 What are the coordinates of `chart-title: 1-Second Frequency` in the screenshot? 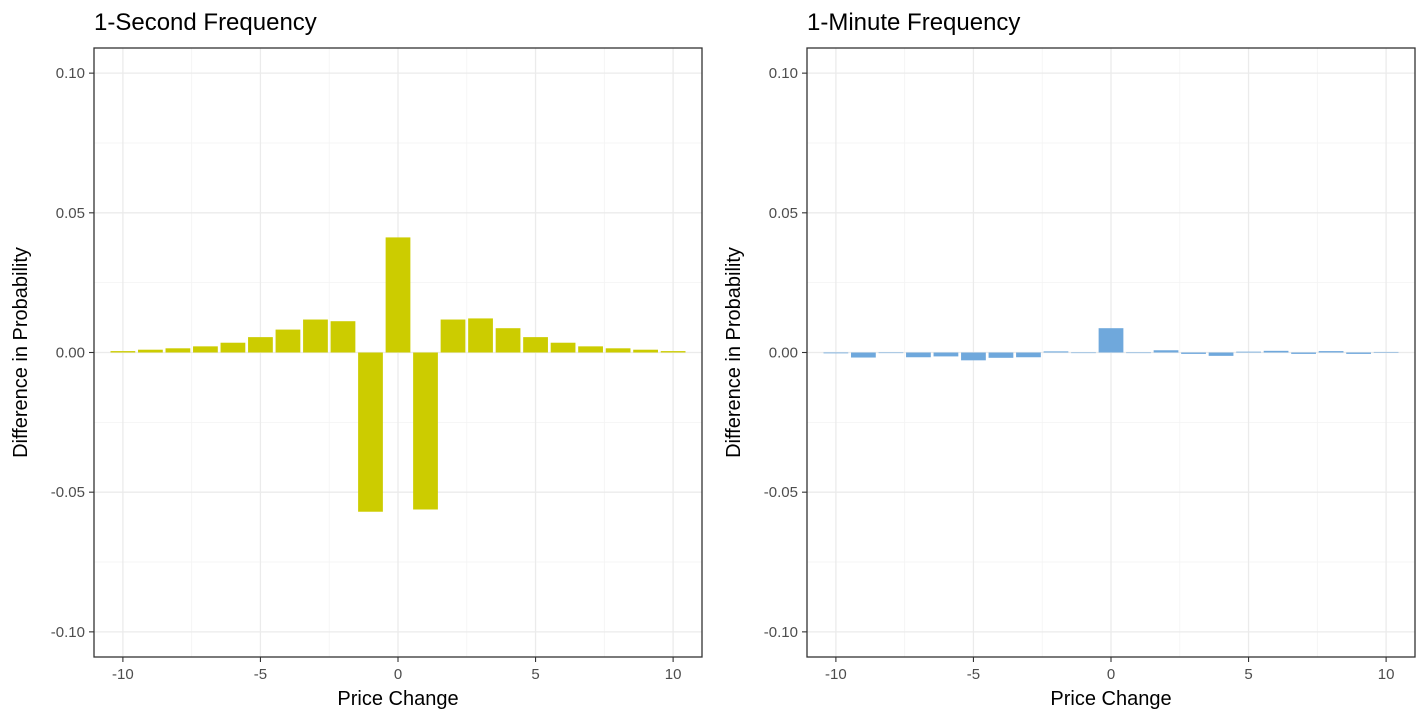 It's located at (205, 22).